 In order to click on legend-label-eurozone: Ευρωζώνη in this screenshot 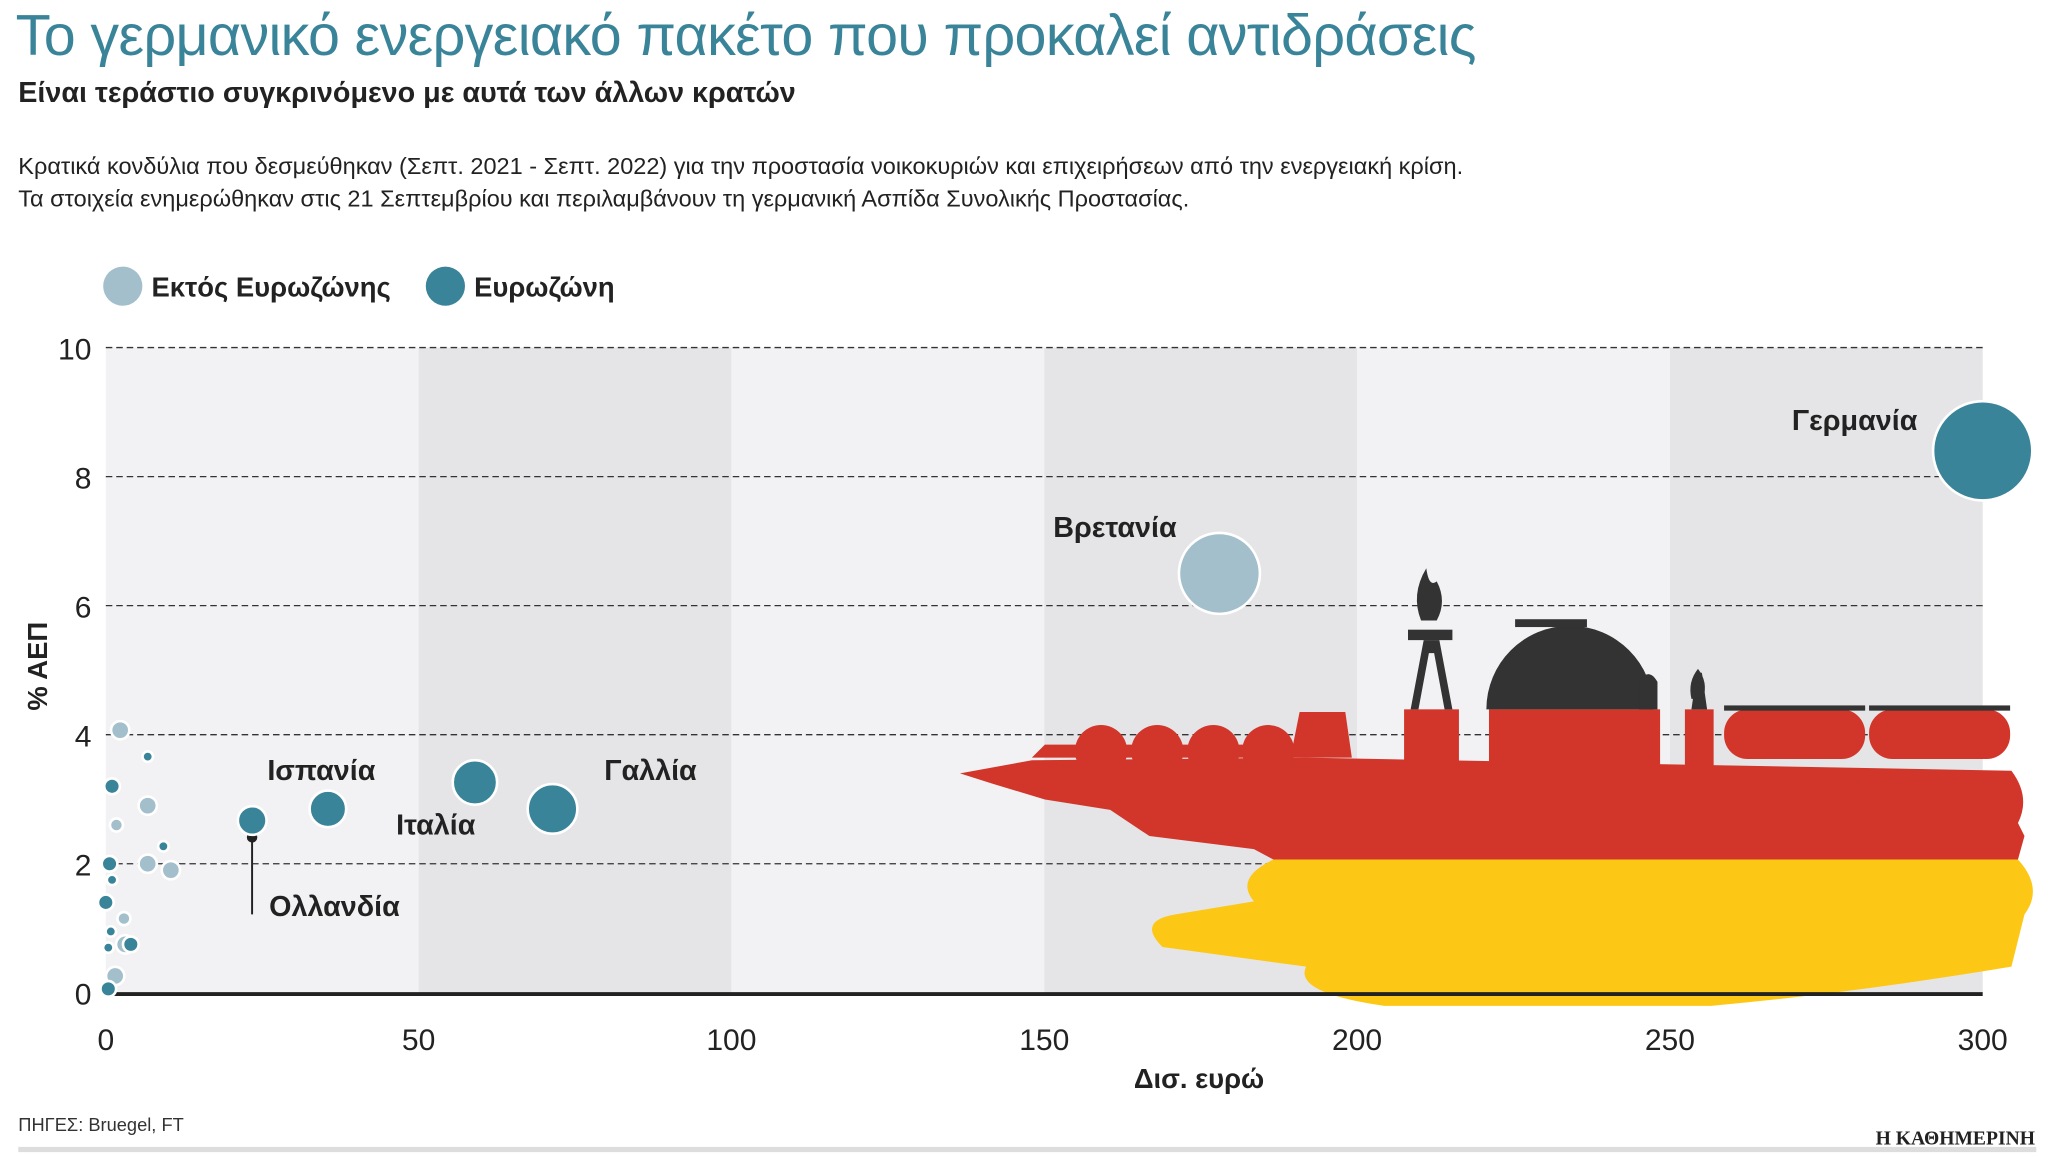, I will do `click(544, 287)`.